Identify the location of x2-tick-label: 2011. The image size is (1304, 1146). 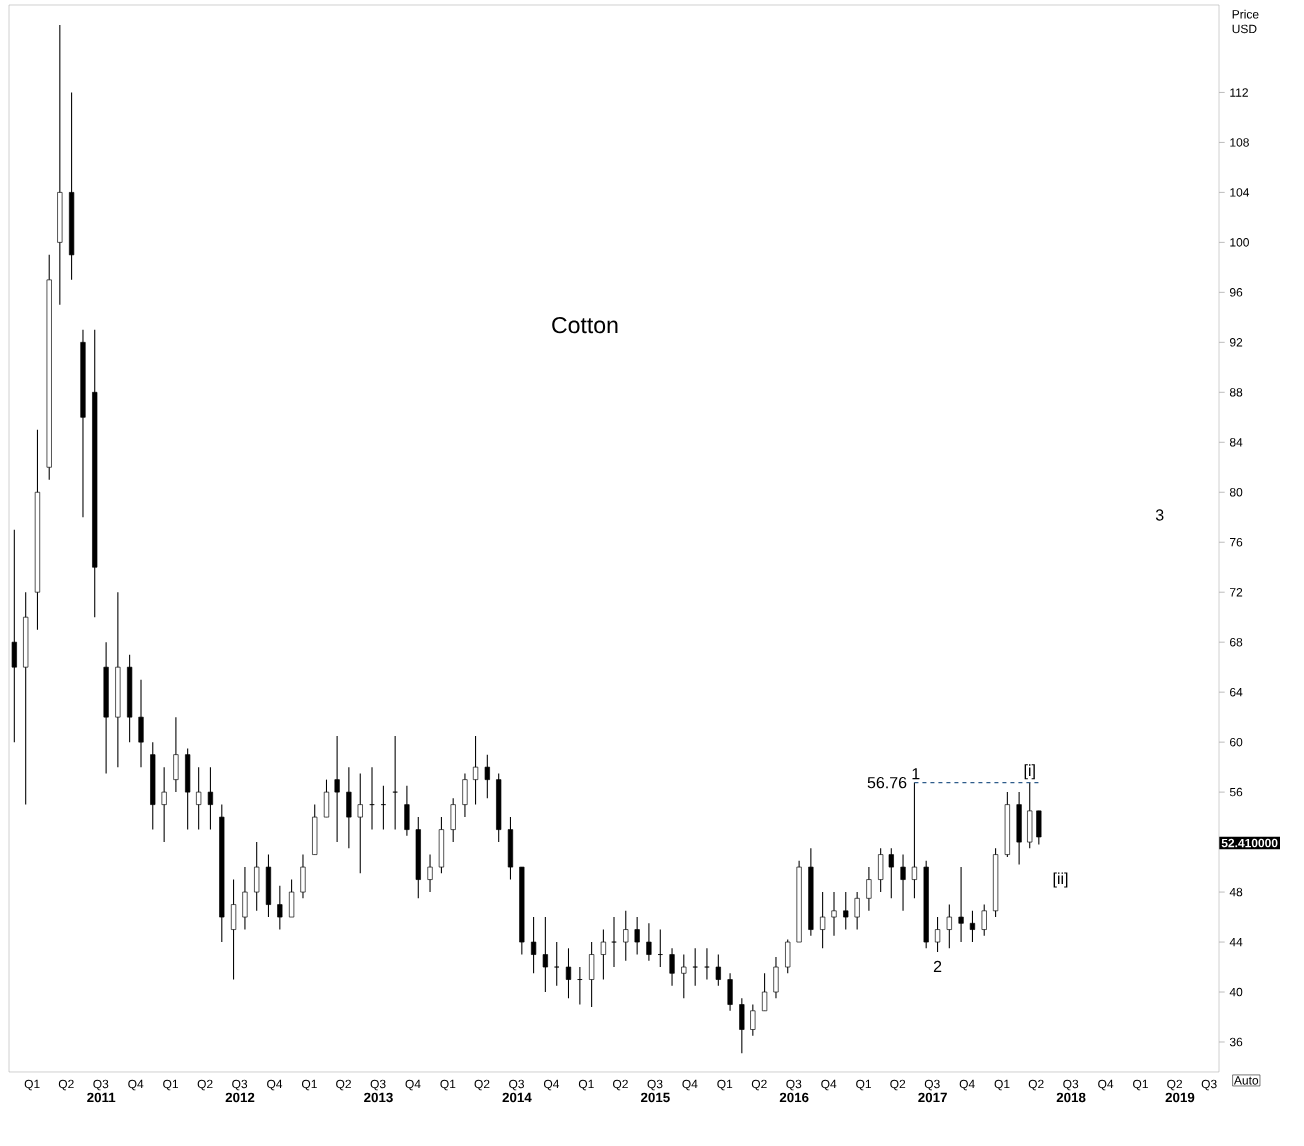
(101, 1097).